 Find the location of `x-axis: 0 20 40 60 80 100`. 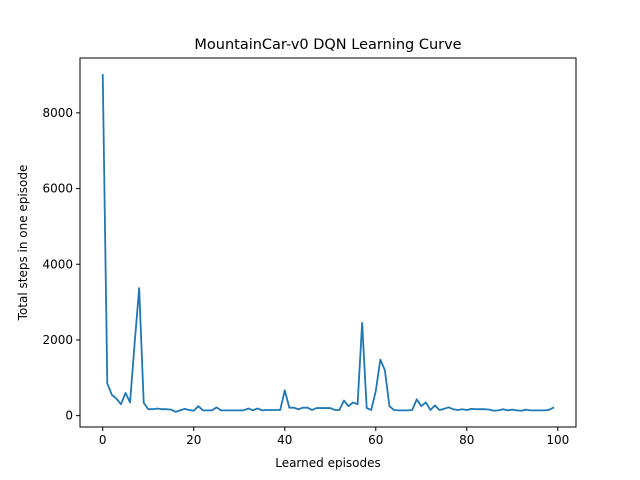

x-axis: 0 20 40 60 80 100 is located at coordinates (334, 437).